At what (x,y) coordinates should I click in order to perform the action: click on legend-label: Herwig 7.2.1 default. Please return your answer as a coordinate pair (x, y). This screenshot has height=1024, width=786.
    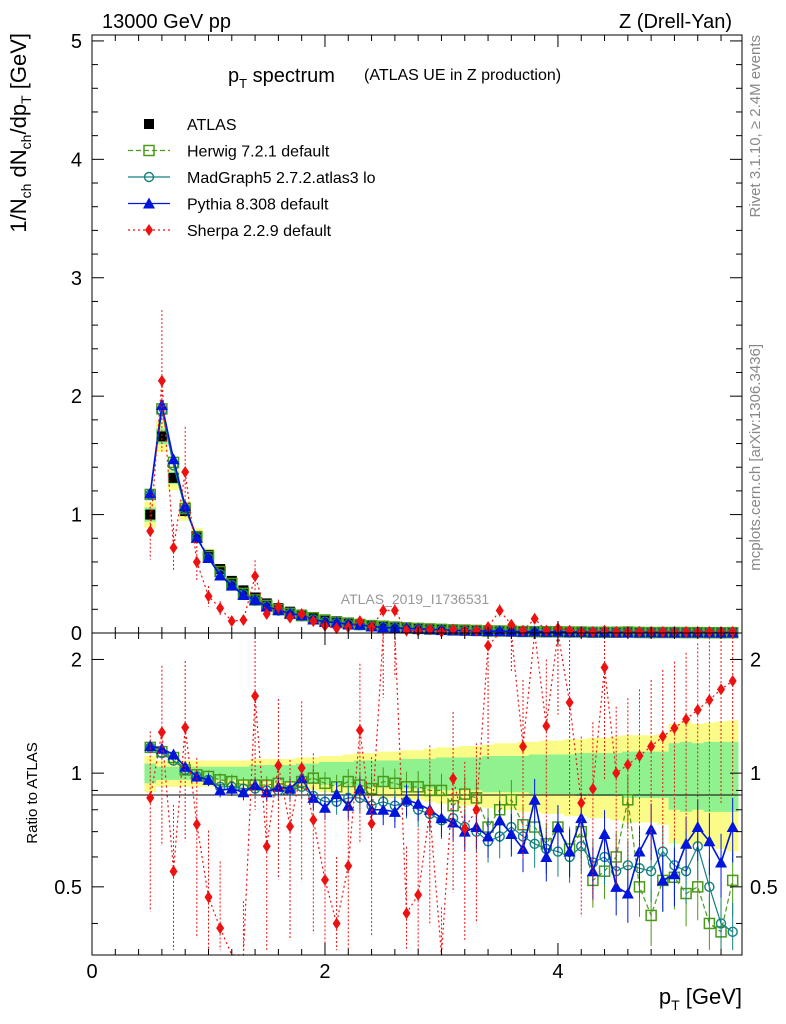
    Looking at the image, I should click on (258, 152).